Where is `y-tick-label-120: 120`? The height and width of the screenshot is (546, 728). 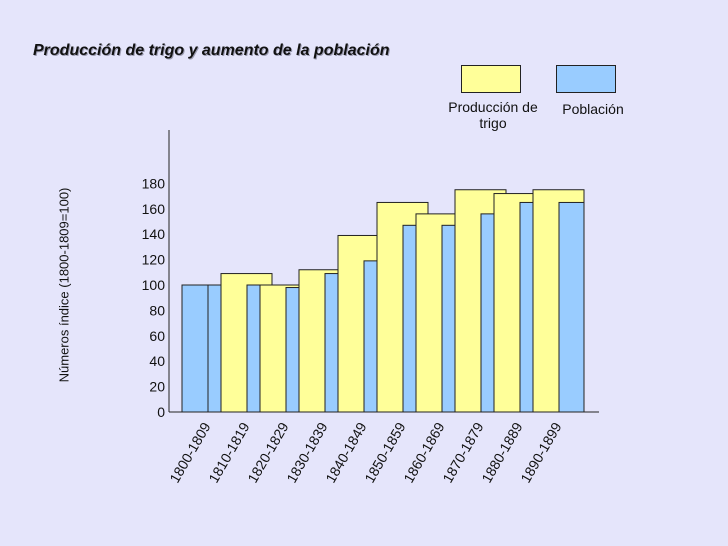 y-tick-label-120: 120 is located at coordinates (154, 260).